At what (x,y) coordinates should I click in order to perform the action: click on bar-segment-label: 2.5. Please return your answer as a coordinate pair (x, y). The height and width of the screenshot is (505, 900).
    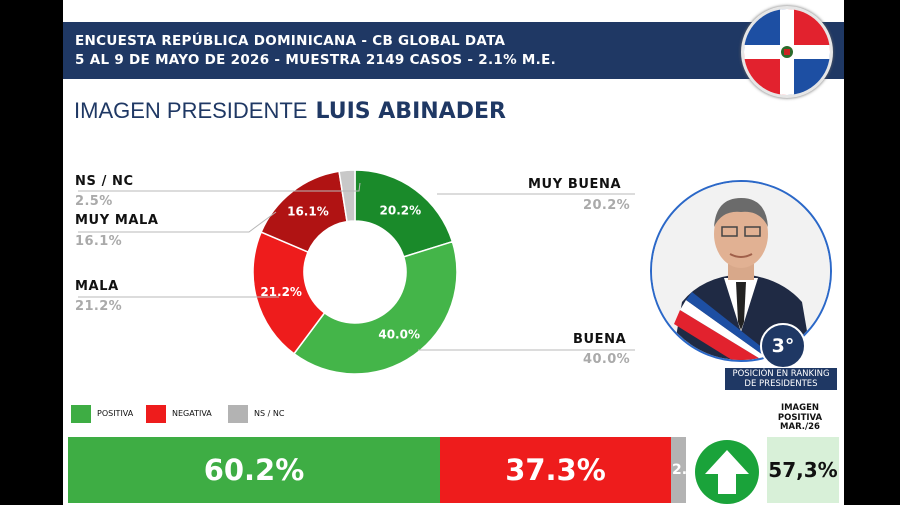
    Looking at the image, I should click on (679, 470).